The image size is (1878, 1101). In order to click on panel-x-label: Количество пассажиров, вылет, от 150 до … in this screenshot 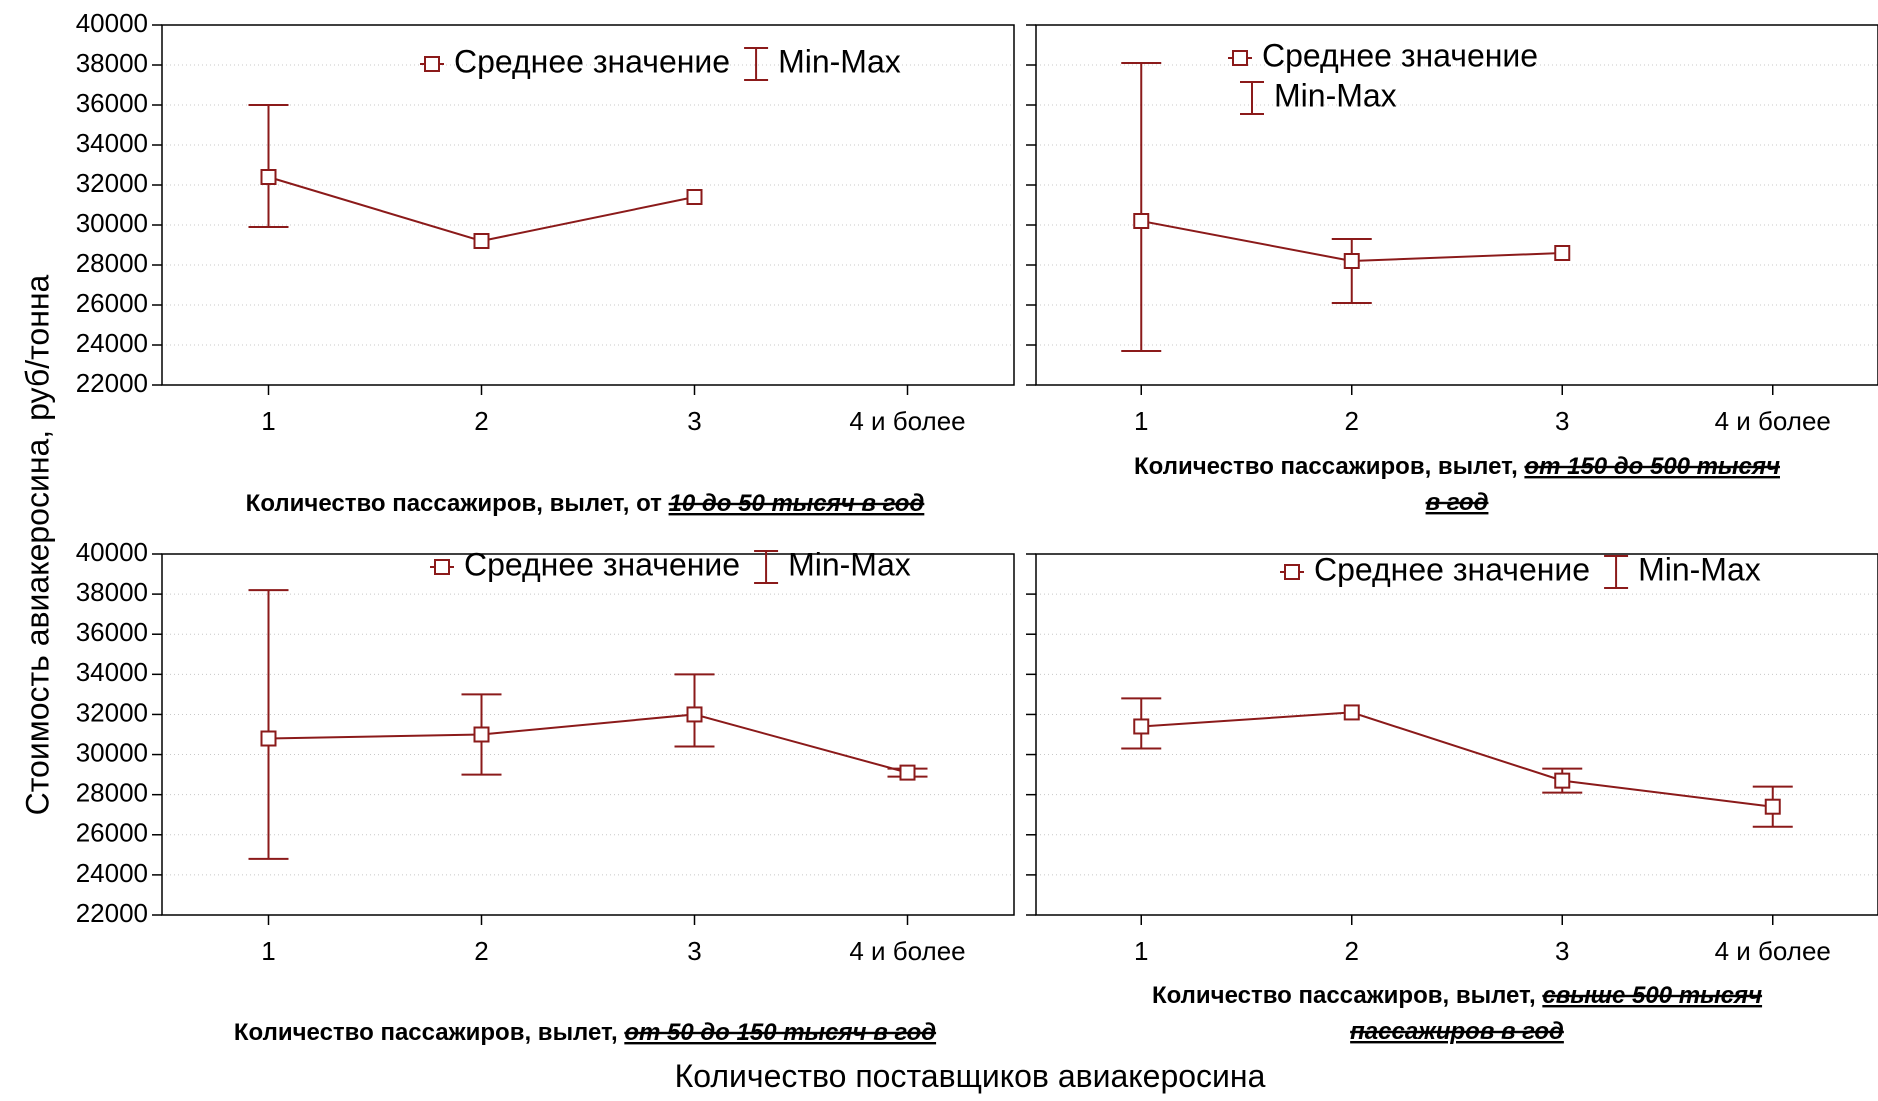, I will do `click(1457, 466)`.